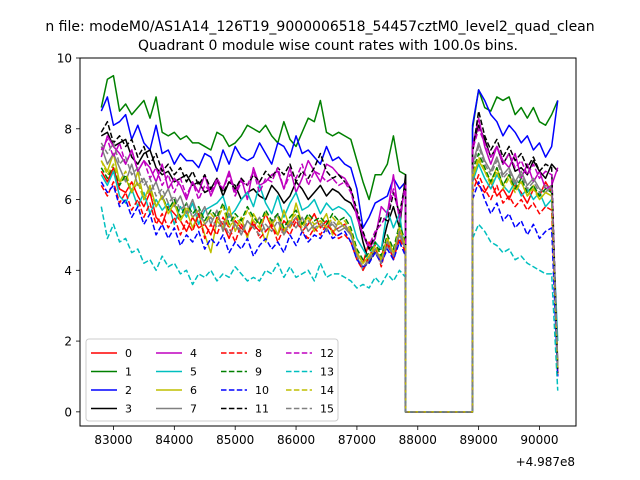  Describe the element at coordinates (174, 440) in the screenshot. I see `x-tick-label: 84000` at that location.